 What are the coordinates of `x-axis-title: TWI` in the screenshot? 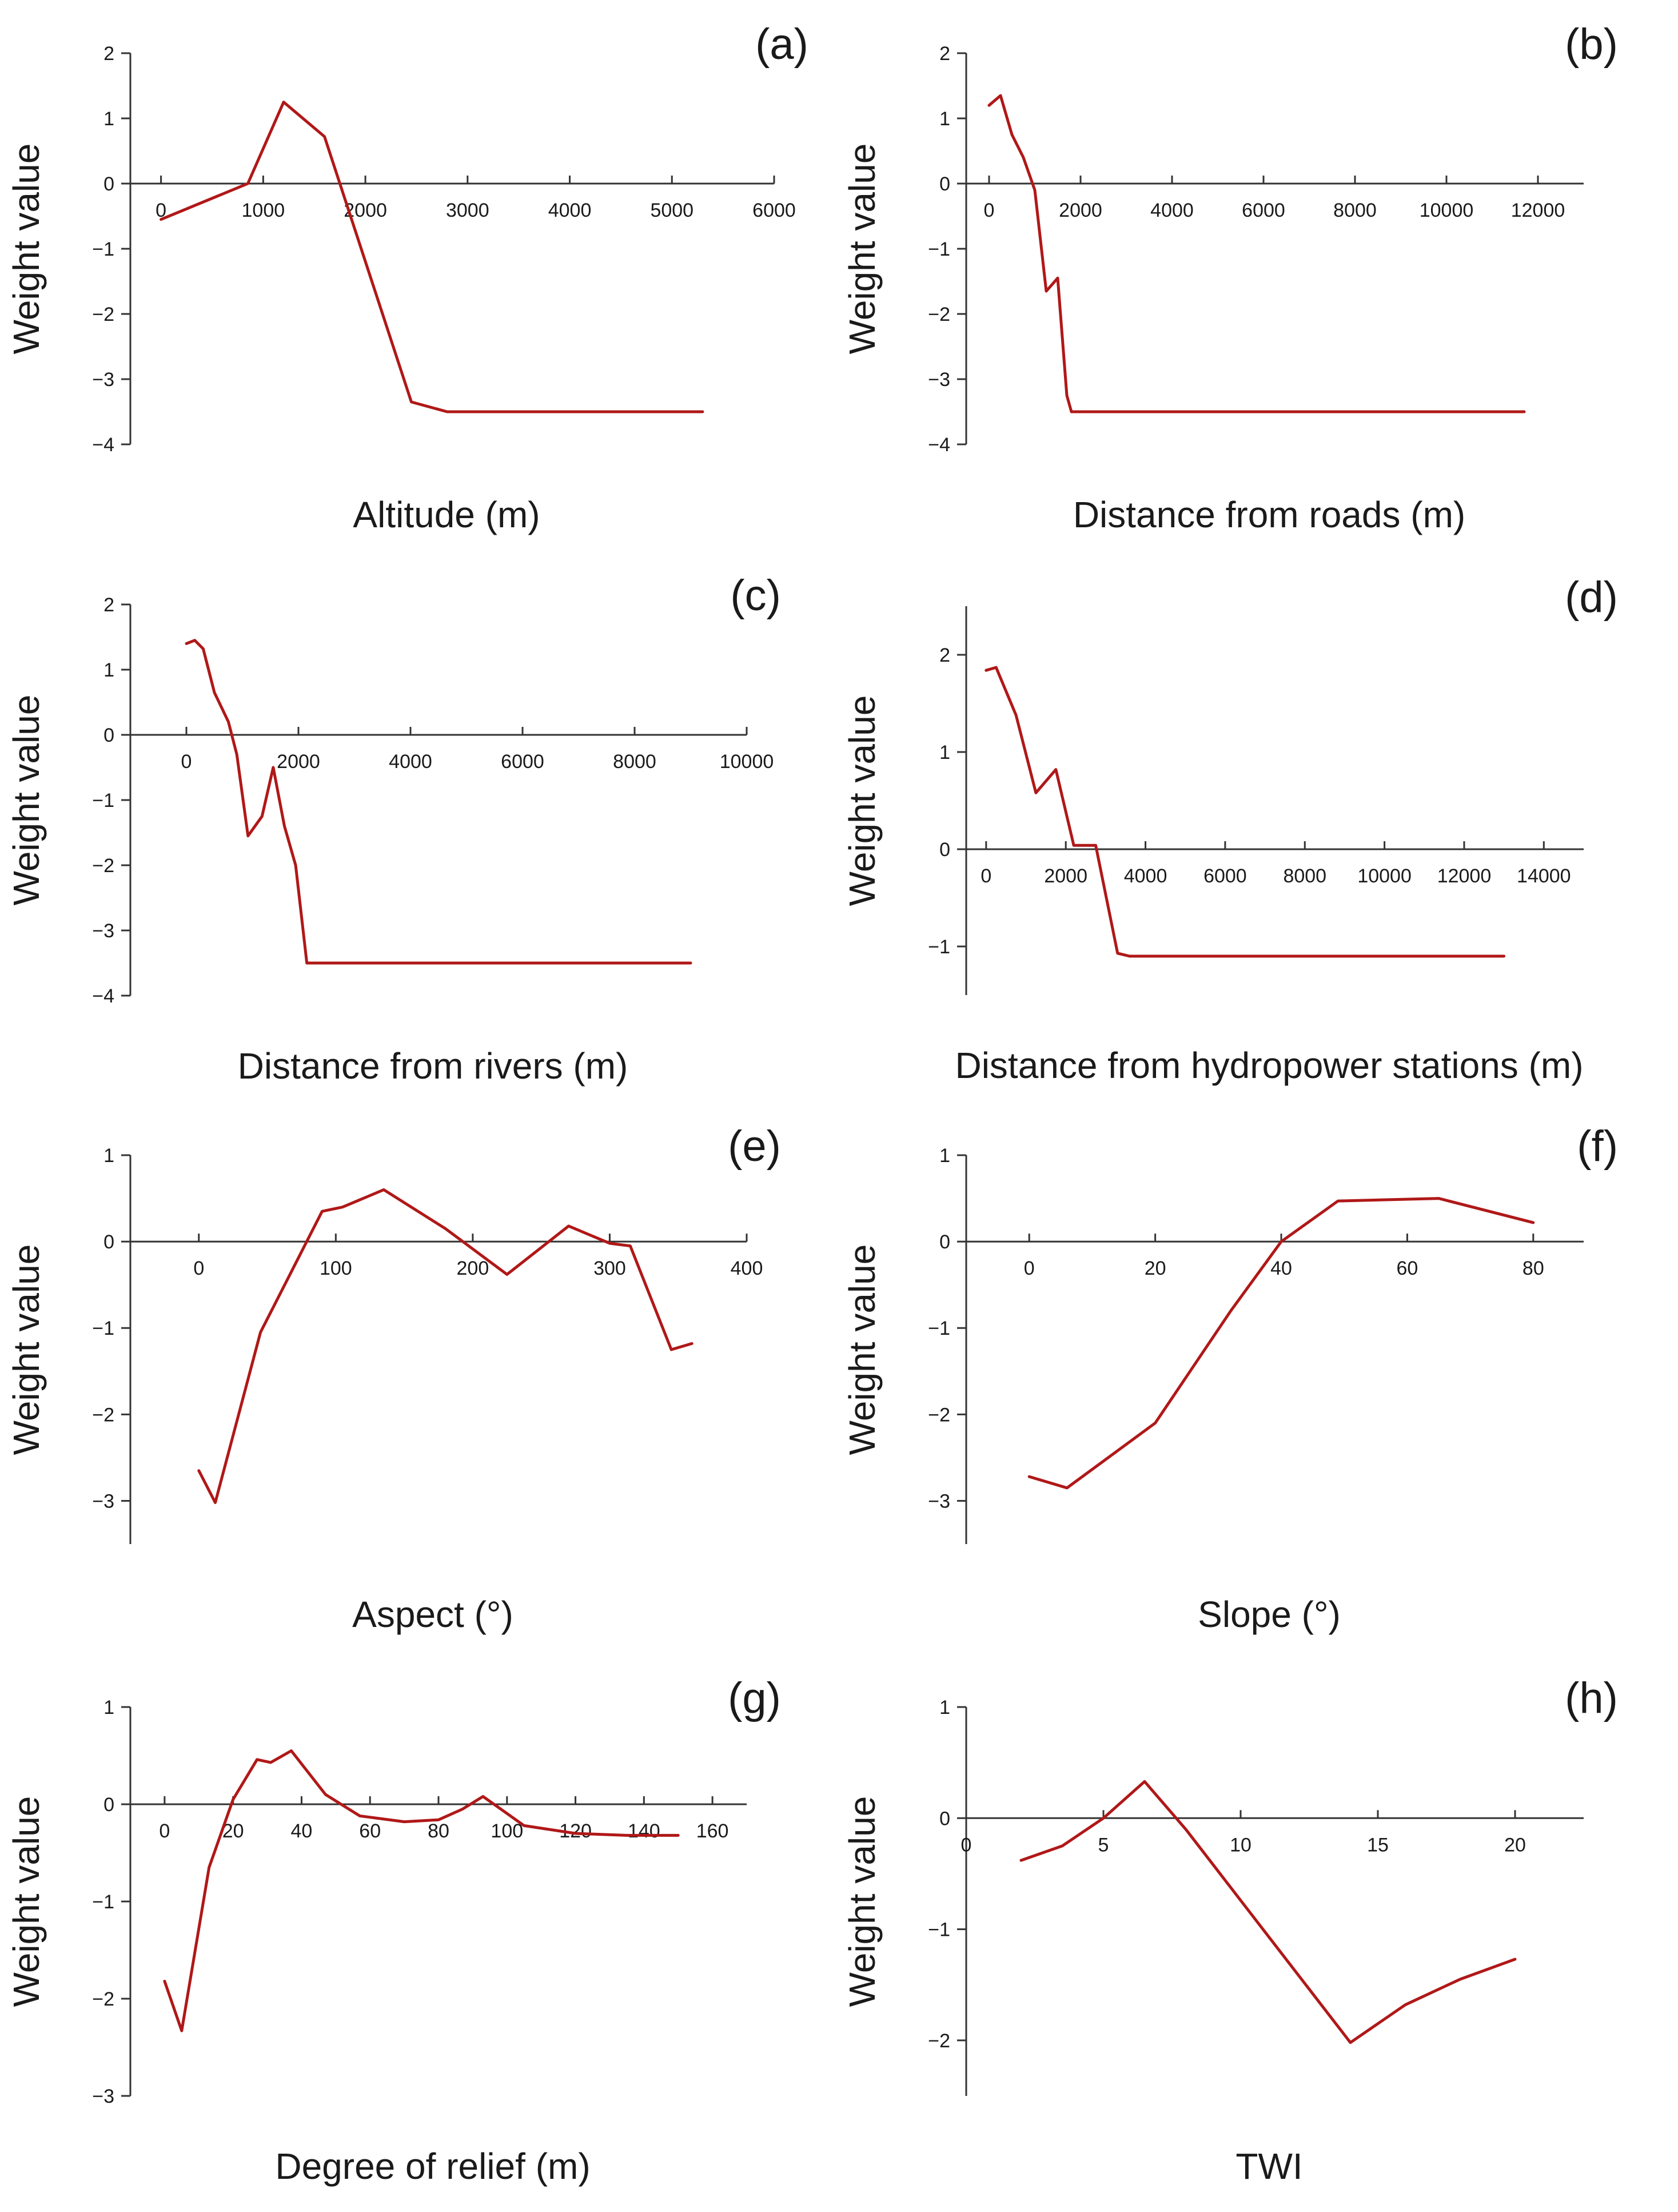 It's located at (1268, 2166).